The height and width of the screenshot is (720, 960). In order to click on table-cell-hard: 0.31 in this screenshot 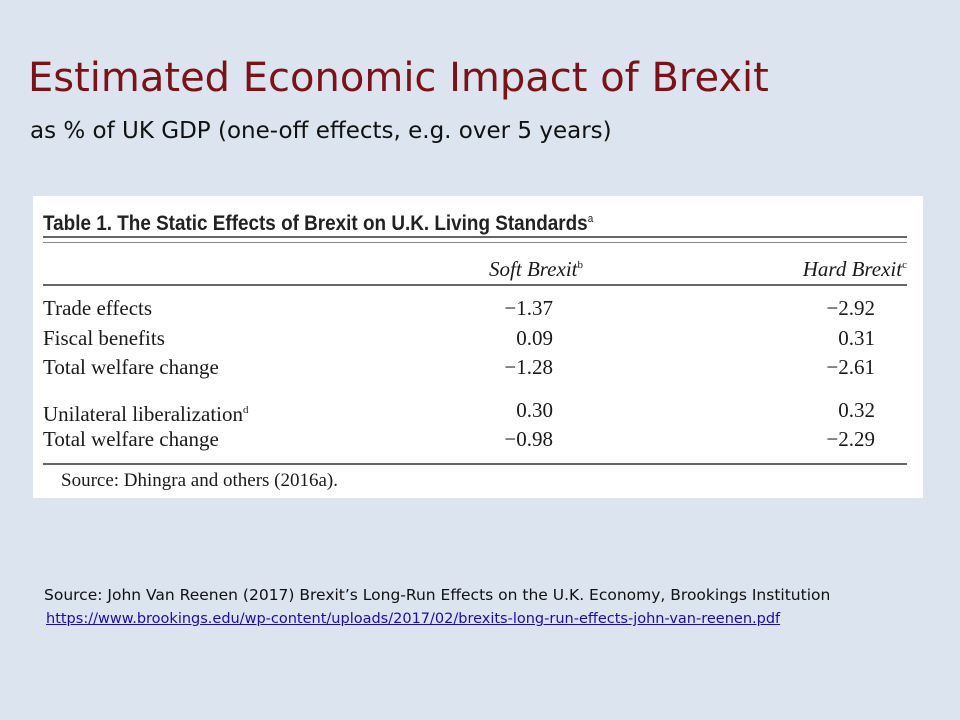, I will do `click(856, 338)`.